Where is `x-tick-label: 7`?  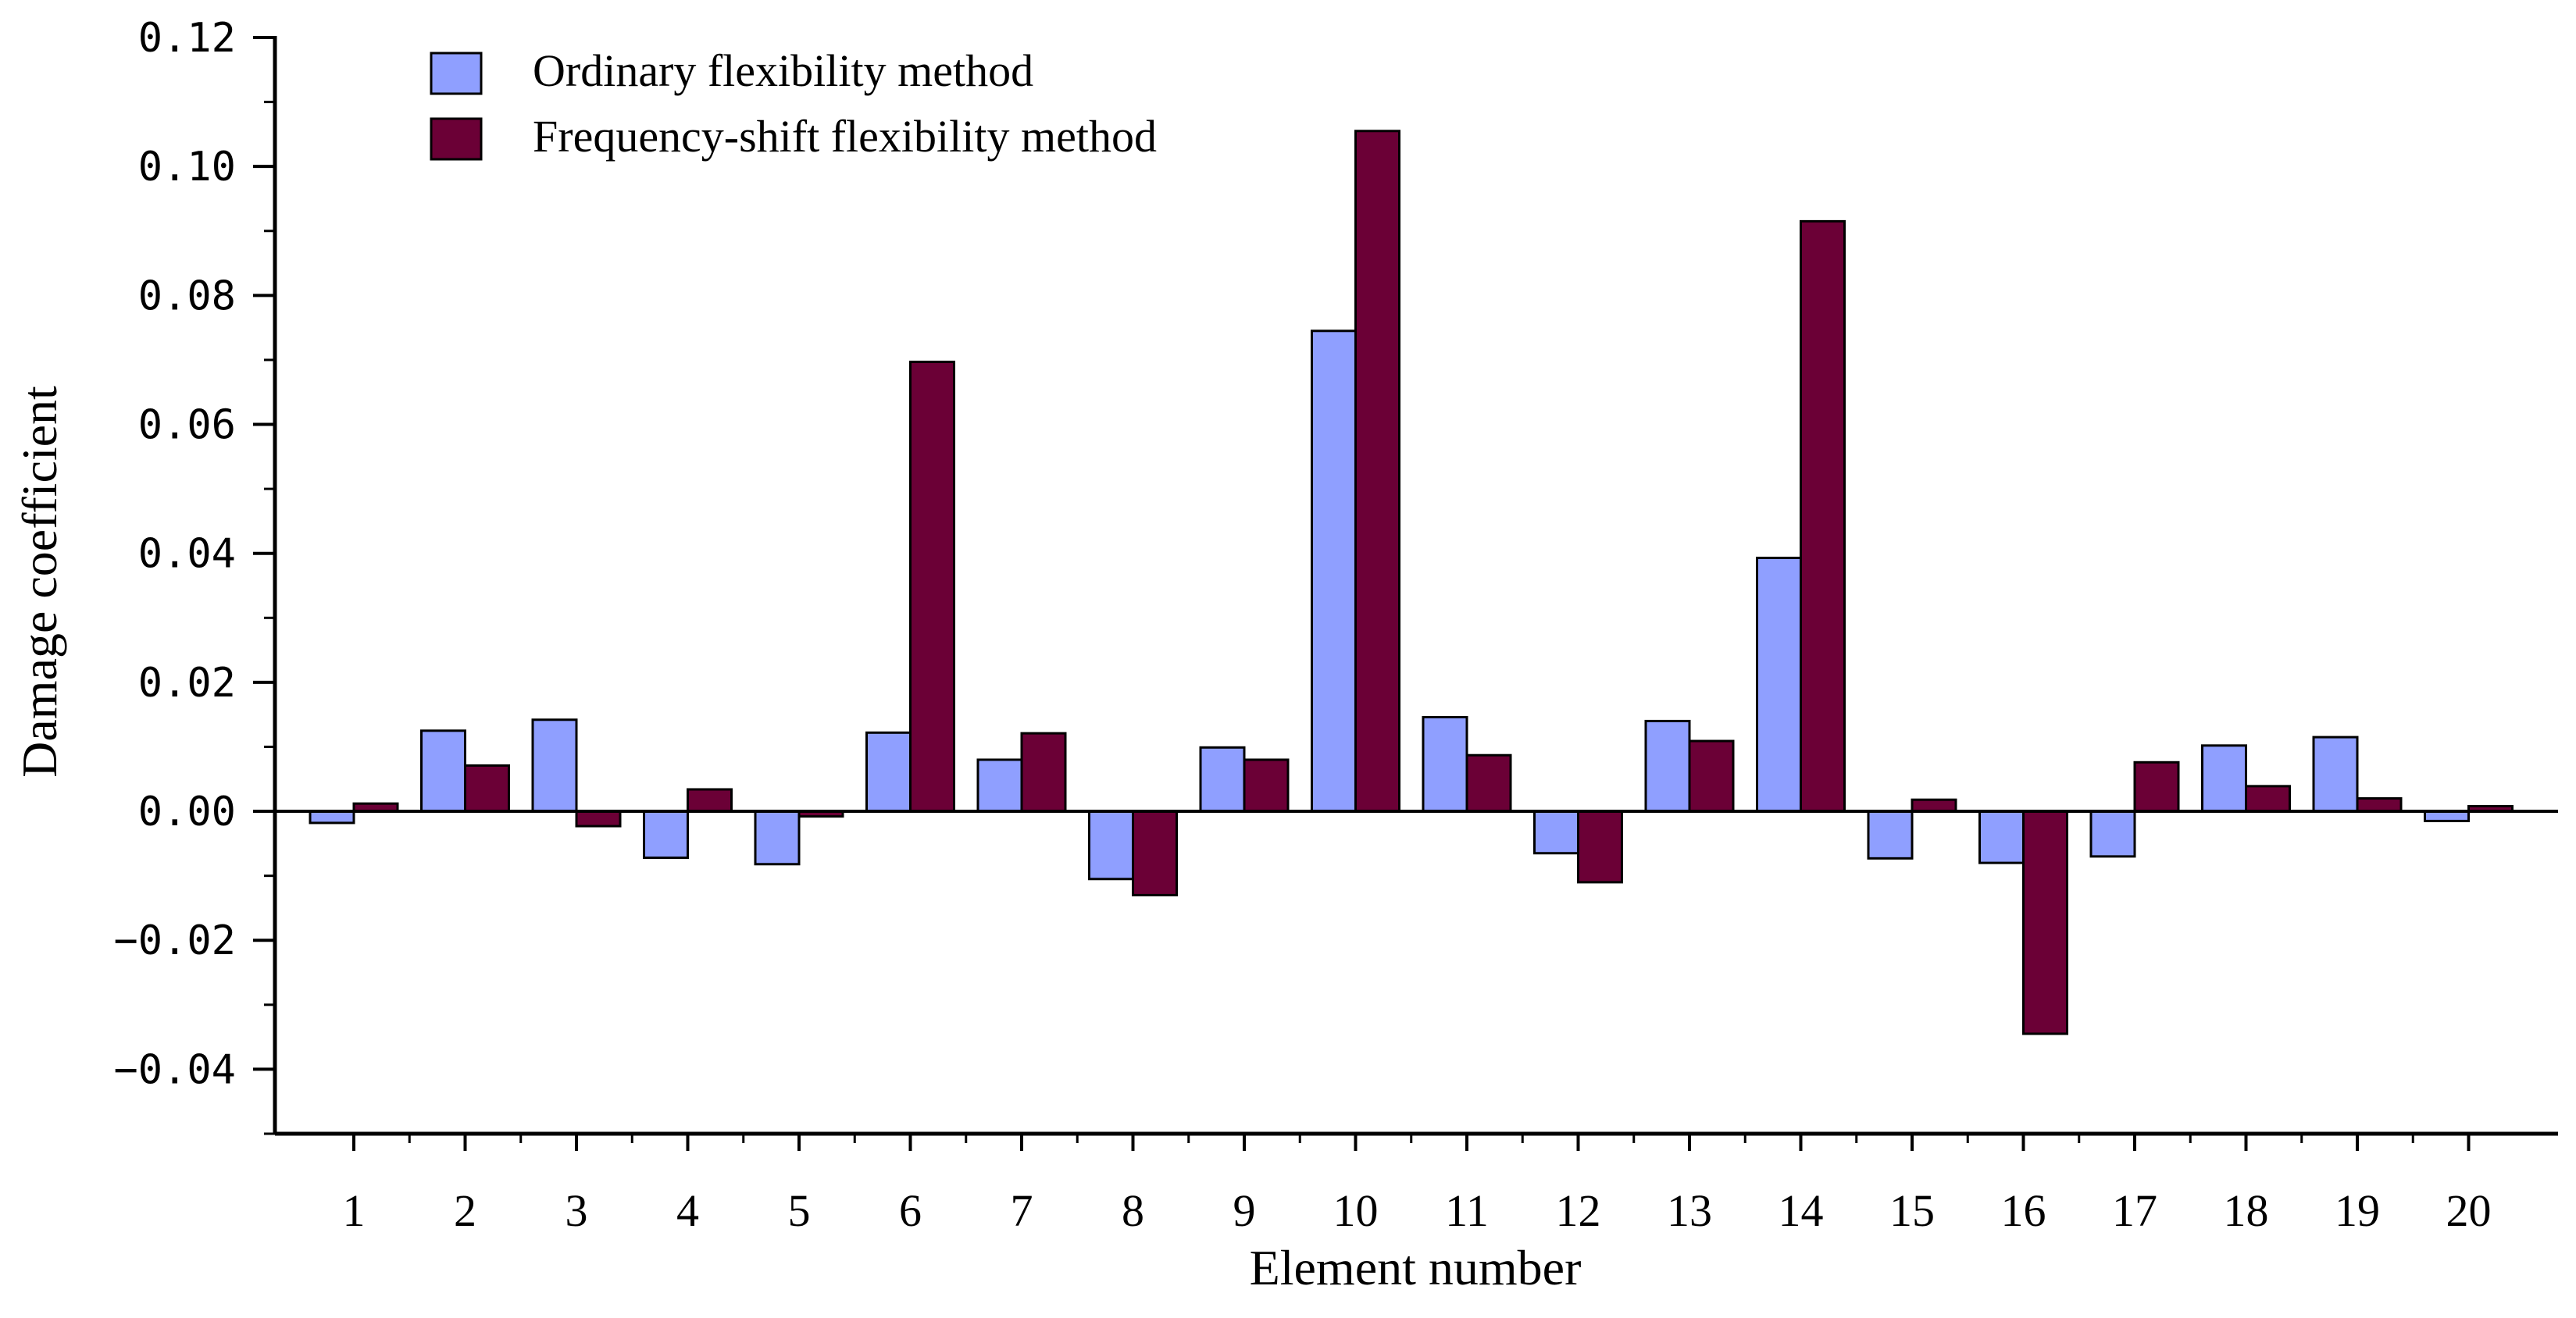
x-tick-label: 7 is located at coordinates (1022, 1210).